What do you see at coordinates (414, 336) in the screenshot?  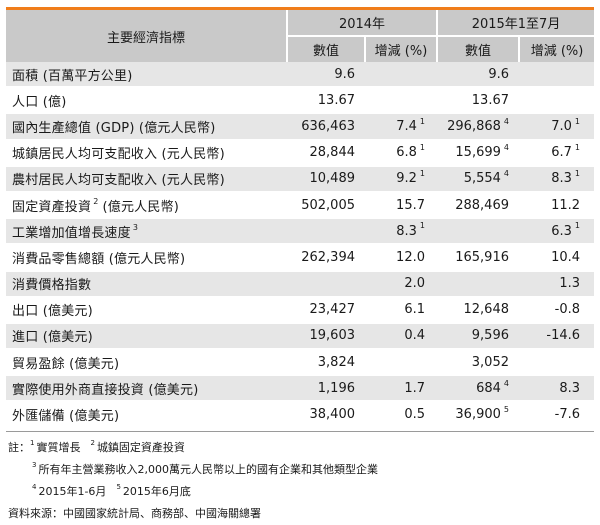 I see `change-2014-cell-text: 0.4` at bounding box center [414, 336].